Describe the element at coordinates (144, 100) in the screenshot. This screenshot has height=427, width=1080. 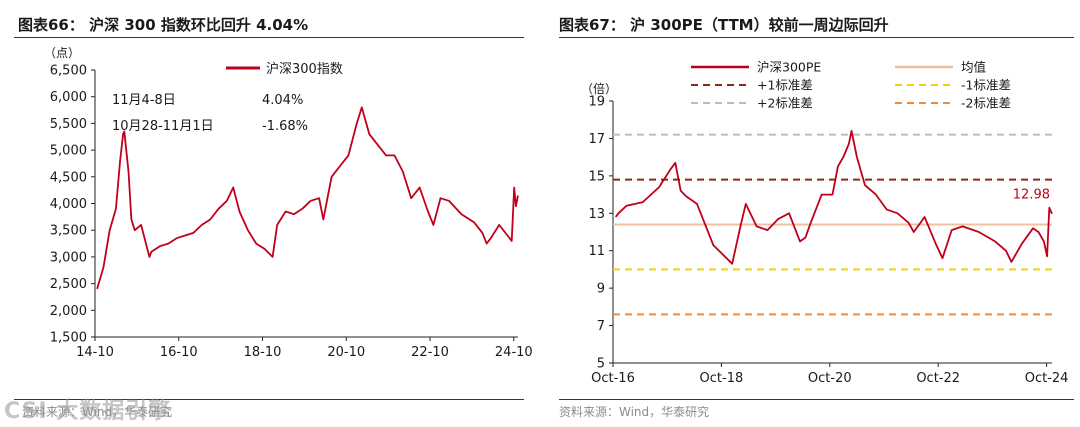
I see `annotation-week-label: 11月4-8日` at that location.